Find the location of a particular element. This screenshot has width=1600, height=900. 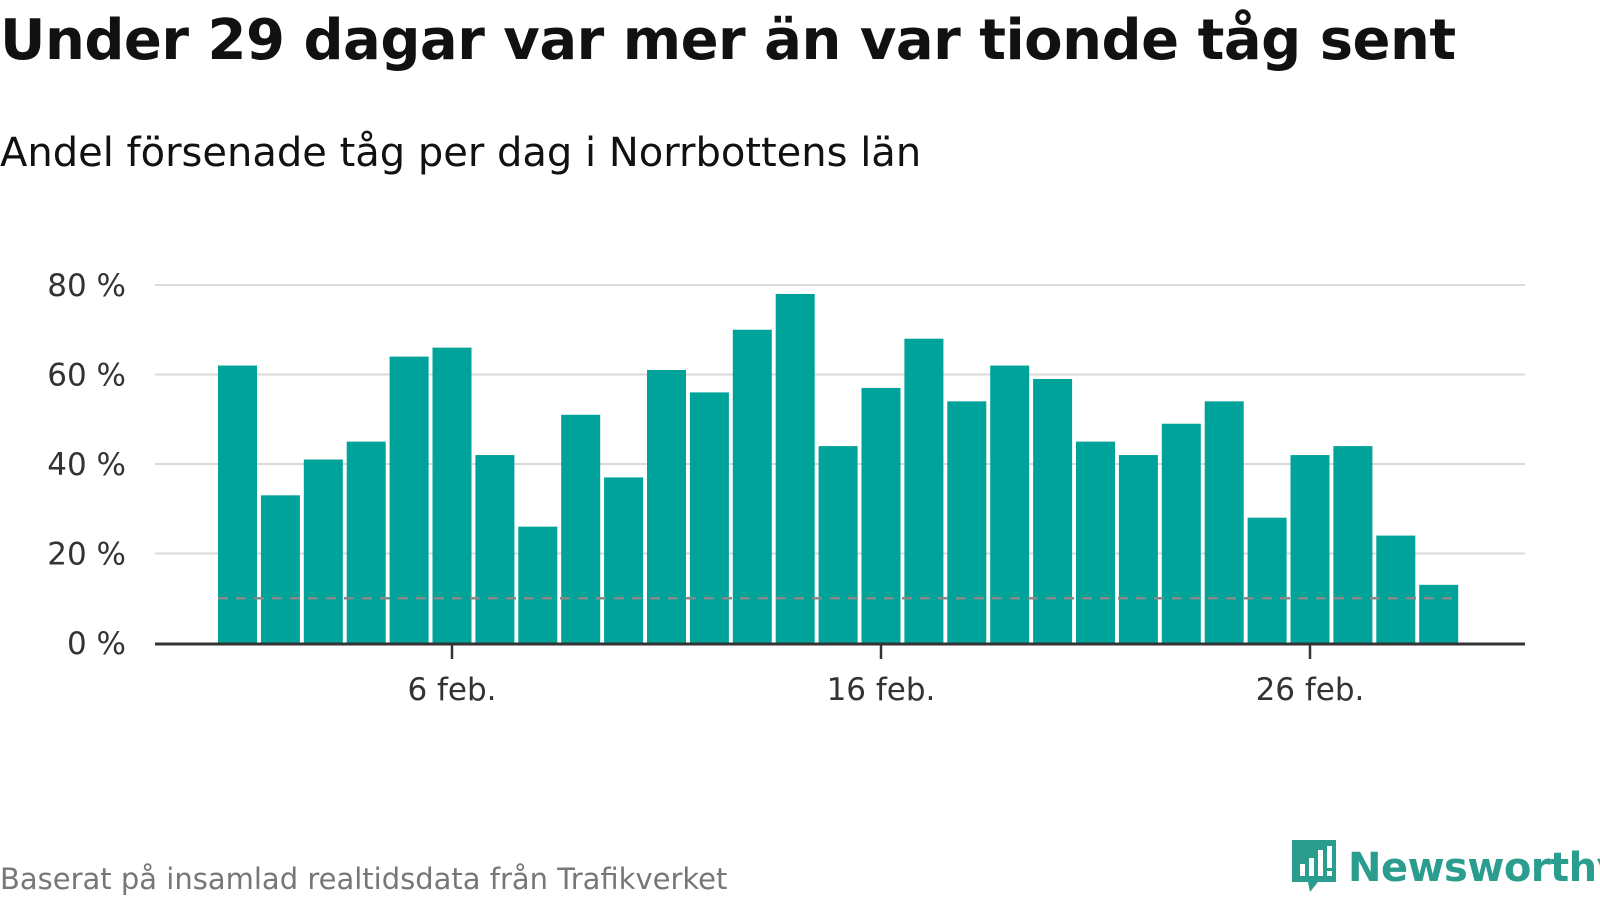

y-tick-label: 80 % is located at coordinates (86, 286).